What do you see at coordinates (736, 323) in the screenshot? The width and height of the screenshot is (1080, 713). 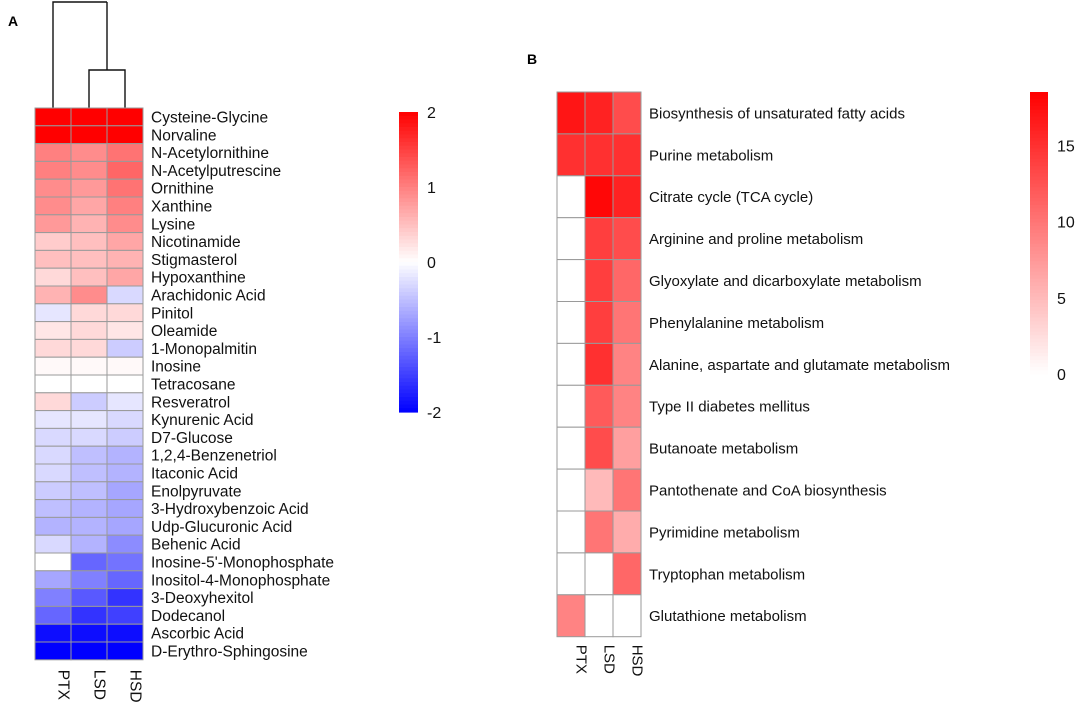 I see `heatmap-b-row-label: Phenylalanine metabolism` at bounding box center [736, 323].